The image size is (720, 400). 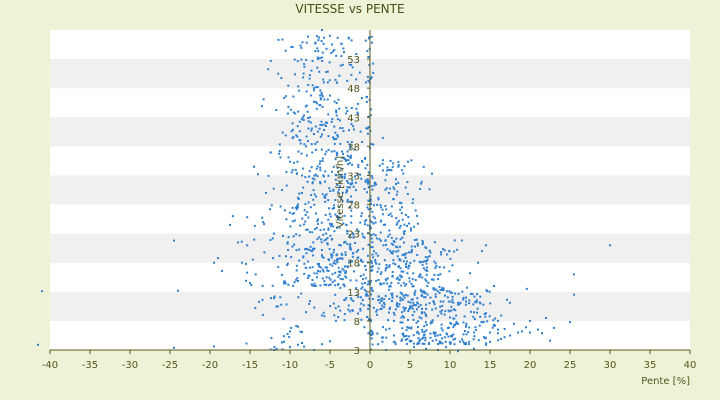 I want to click on y-tick-label: 8, so click(x=357, y=322).